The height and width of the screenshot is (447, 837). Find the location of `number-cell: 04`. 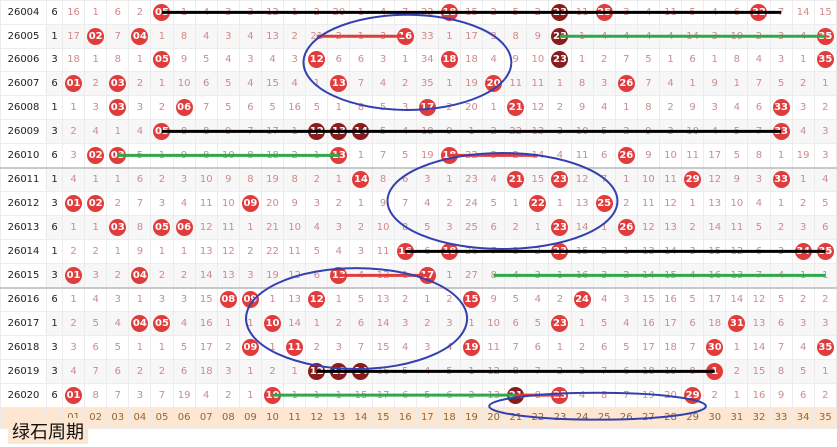

number-cell: 04 is located at coordinates (140, 275).